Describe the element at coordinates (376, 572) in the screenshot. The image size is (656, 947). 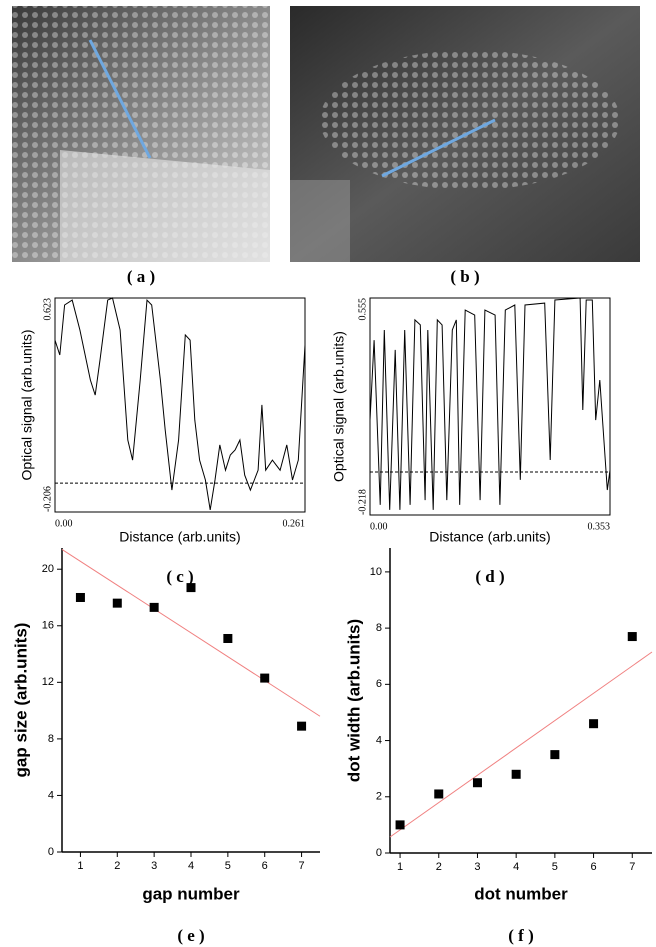
I see `y-tick-label: 10` at that location.